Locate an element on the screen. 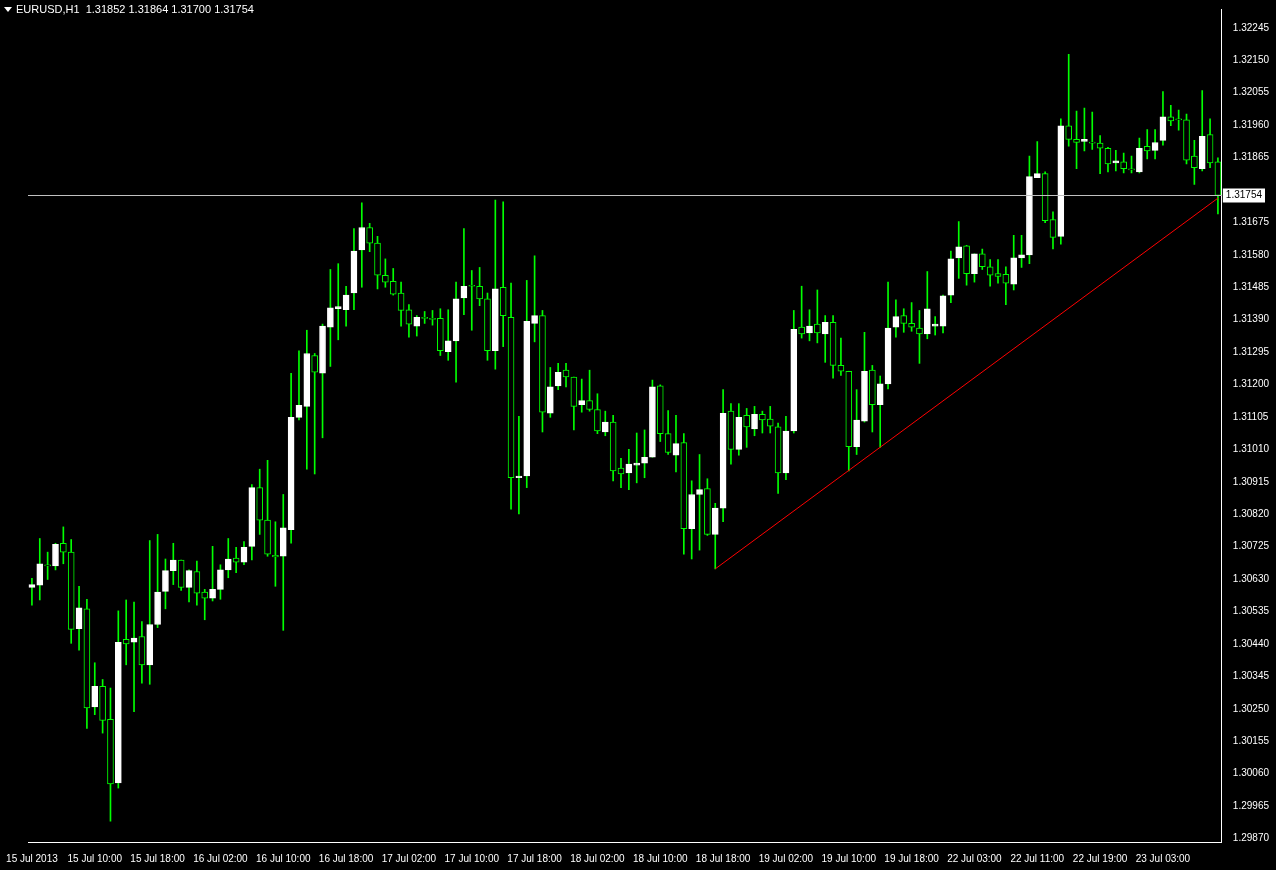 The height and width of the screenshot is (870, 1276). y-tick-label: 1.31010 is located at coordinates (1251, 449).